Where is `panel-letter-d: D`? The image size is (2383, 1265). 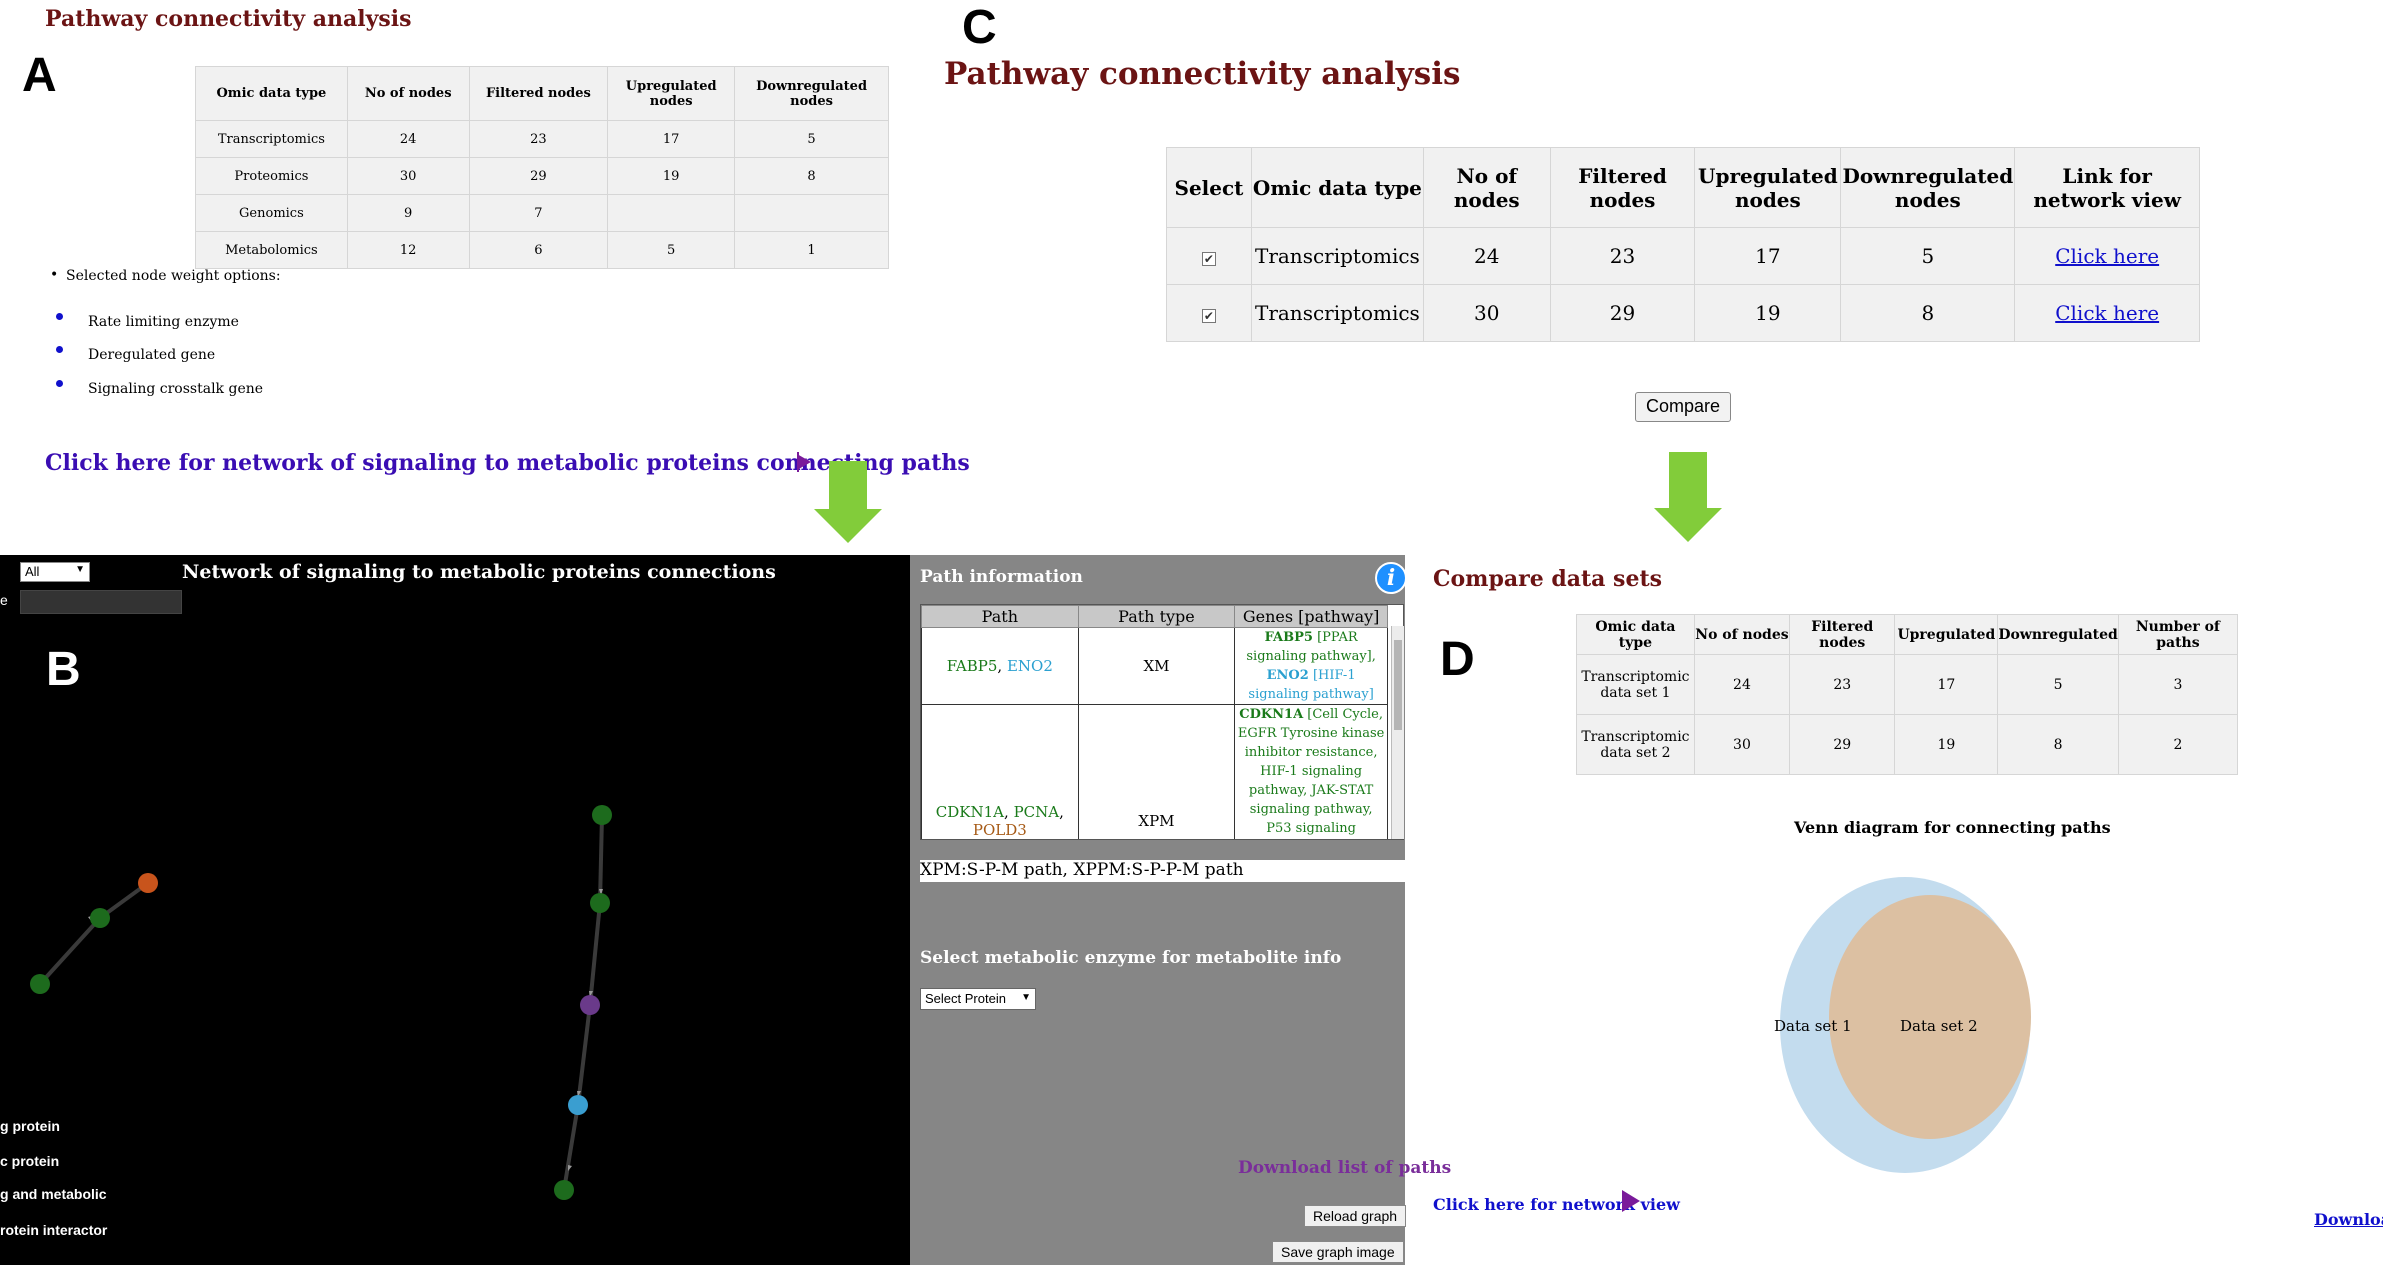 panel-letter-d: D is located at coordinates (1457, 659).